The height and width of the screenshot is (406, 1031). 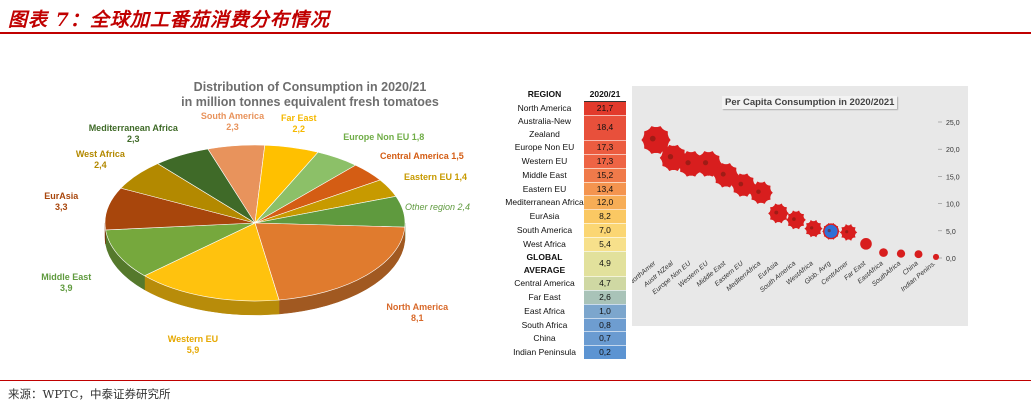 I want to click on table-cell-region: South Africa, so click(x=544, y=324).